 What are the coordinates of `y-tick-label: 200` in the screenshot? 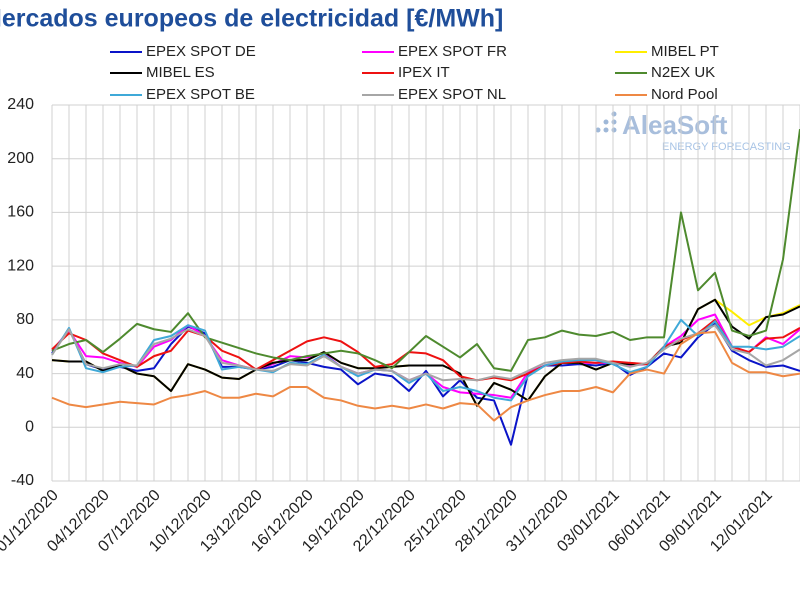 It's located at (20, 158).